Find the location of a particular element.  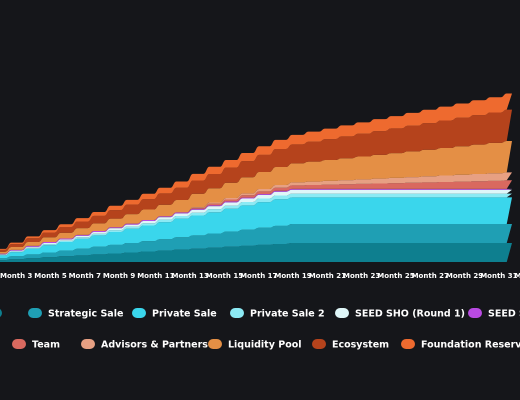

legend-label: Advisors & Partners is located at coordinates (154, 345).